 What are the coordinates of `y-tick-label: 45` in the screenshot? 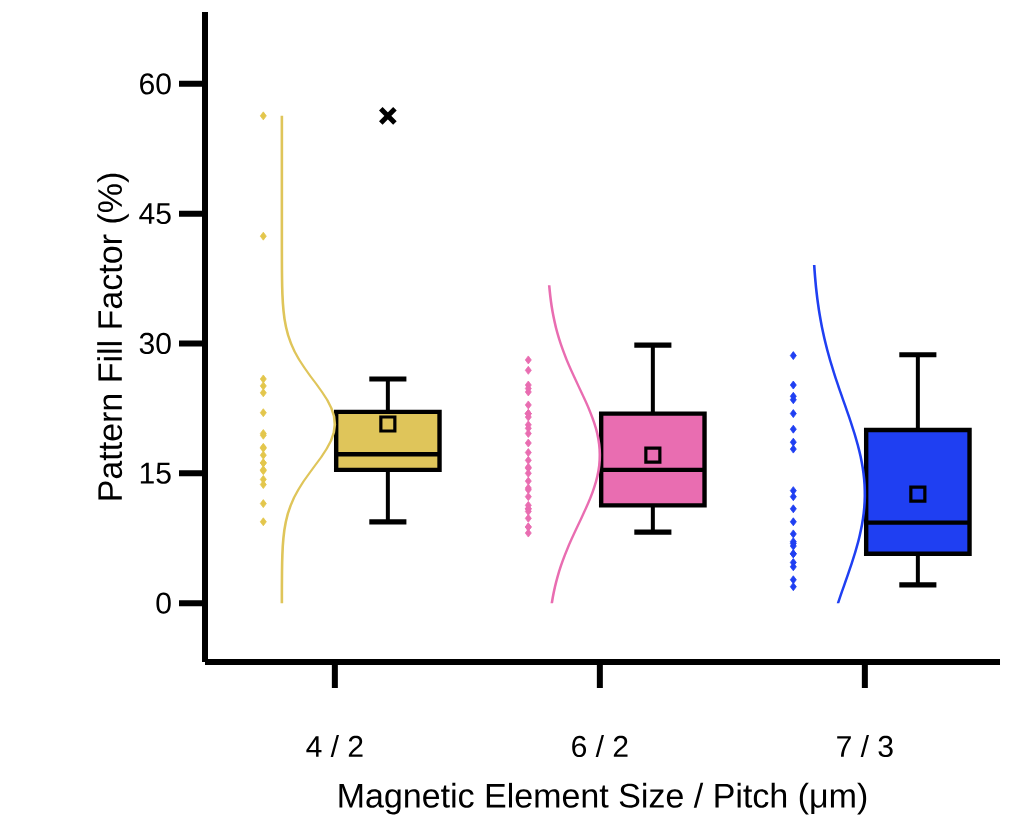 It's located at (155, 214).